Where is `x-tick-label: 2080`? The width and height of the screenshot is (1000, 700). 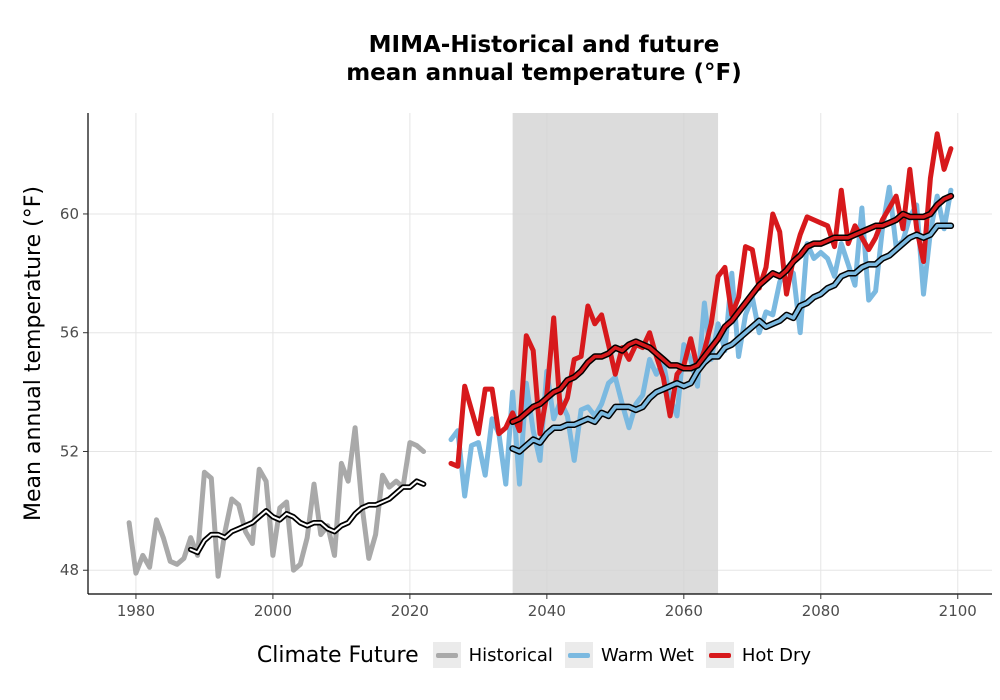
x-tick-label: 2080 is located at coordinates (821, 611).